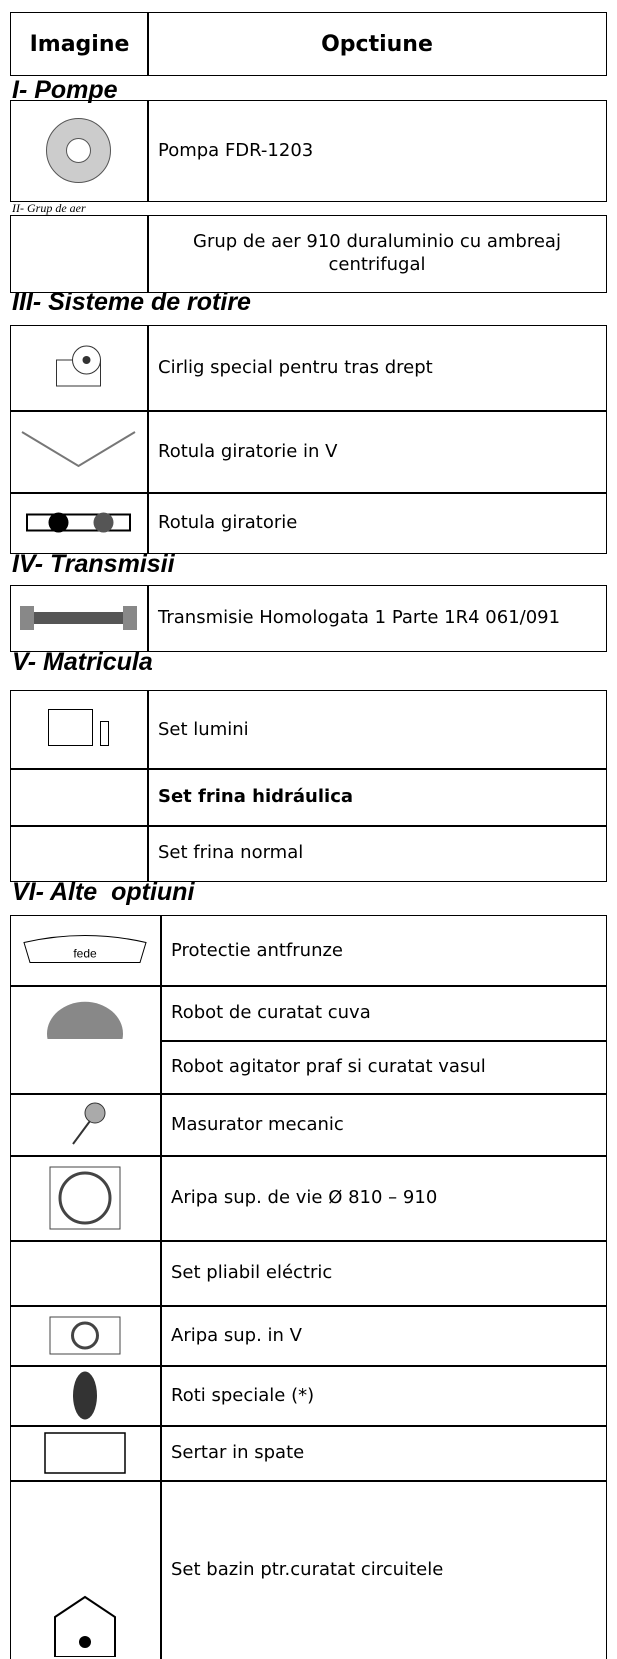 Image resolution: width=617 pixels, height=1659 pixels. I want to click on option-text: Set bazin ptr.curatat circuitele, so click(383, 1569).